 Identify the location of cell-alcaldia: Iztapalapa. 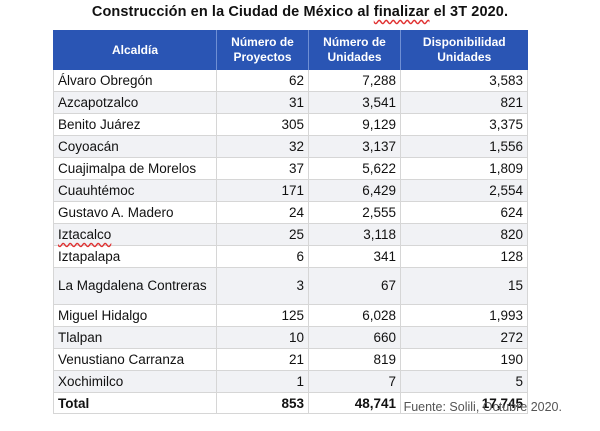
(135, 256).